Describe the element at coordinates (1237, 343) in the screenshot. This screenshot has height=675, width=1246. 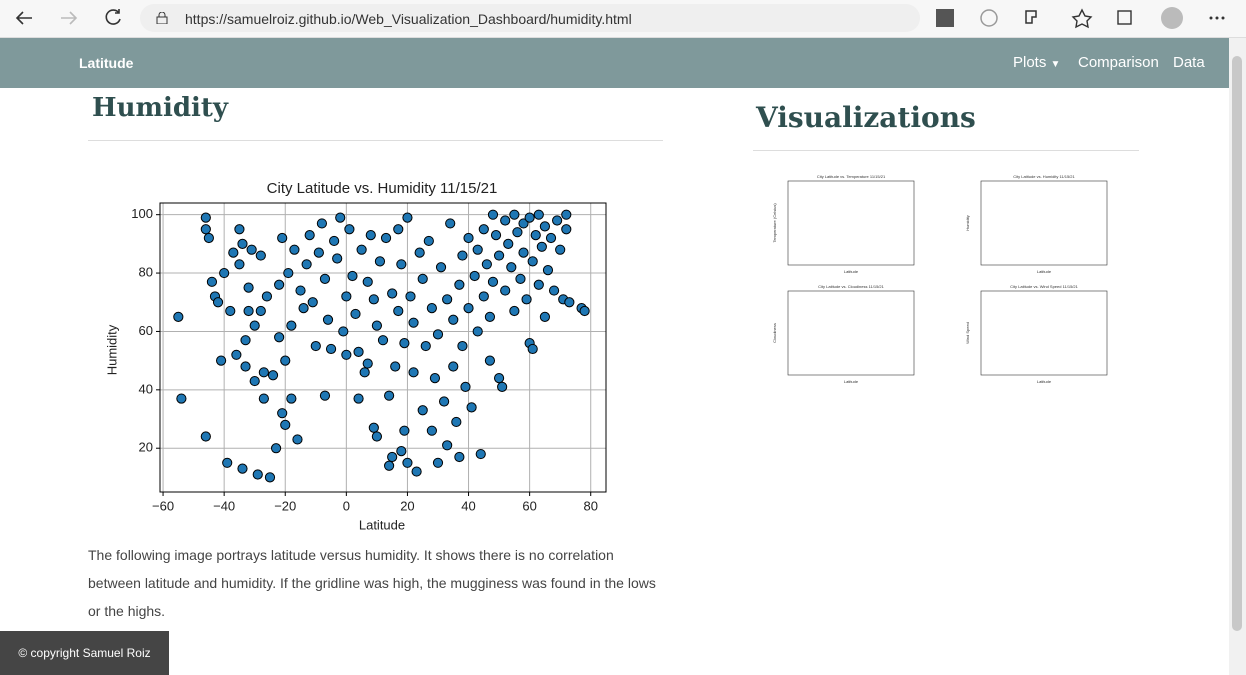
I see `scrollbar-thumb` at that location.